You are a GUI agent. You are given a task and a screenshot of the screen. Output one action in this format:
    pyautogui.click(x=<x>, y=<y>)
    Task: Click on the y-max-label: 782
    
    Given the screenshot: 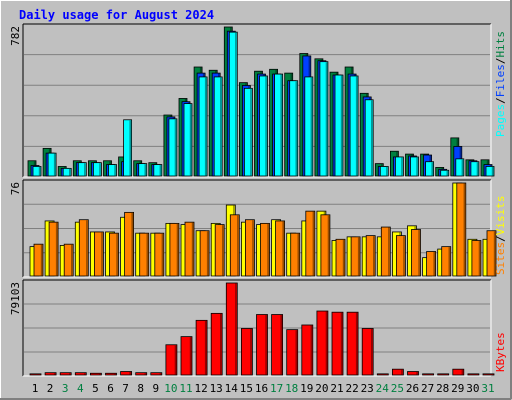 What is the action you would take?
    pyautogui.click(x=15, y=36)
    